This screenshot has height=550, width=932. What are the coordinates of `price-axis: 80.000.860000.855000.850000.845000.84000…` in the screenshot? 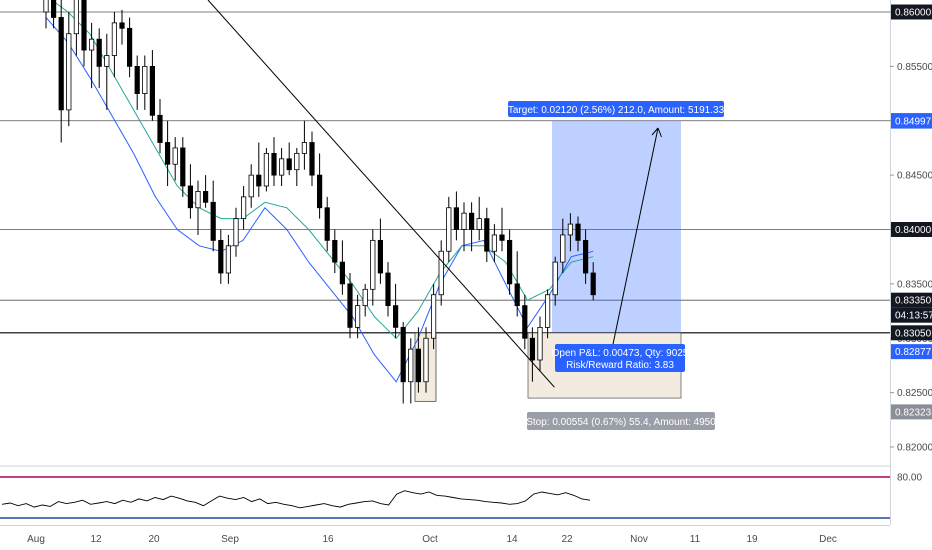 It's located at (911, 275).